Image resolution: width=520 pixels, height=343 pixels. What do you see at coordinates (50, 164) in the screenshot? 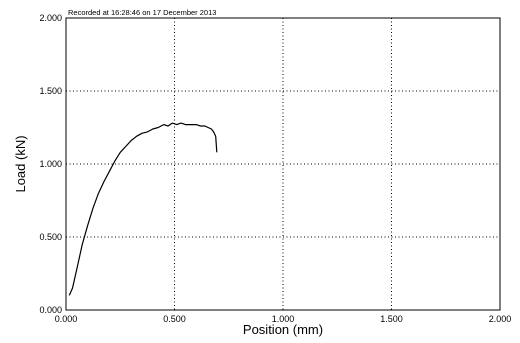
I see `y-tick-label: 1.000` at bounding box center [50, 164].